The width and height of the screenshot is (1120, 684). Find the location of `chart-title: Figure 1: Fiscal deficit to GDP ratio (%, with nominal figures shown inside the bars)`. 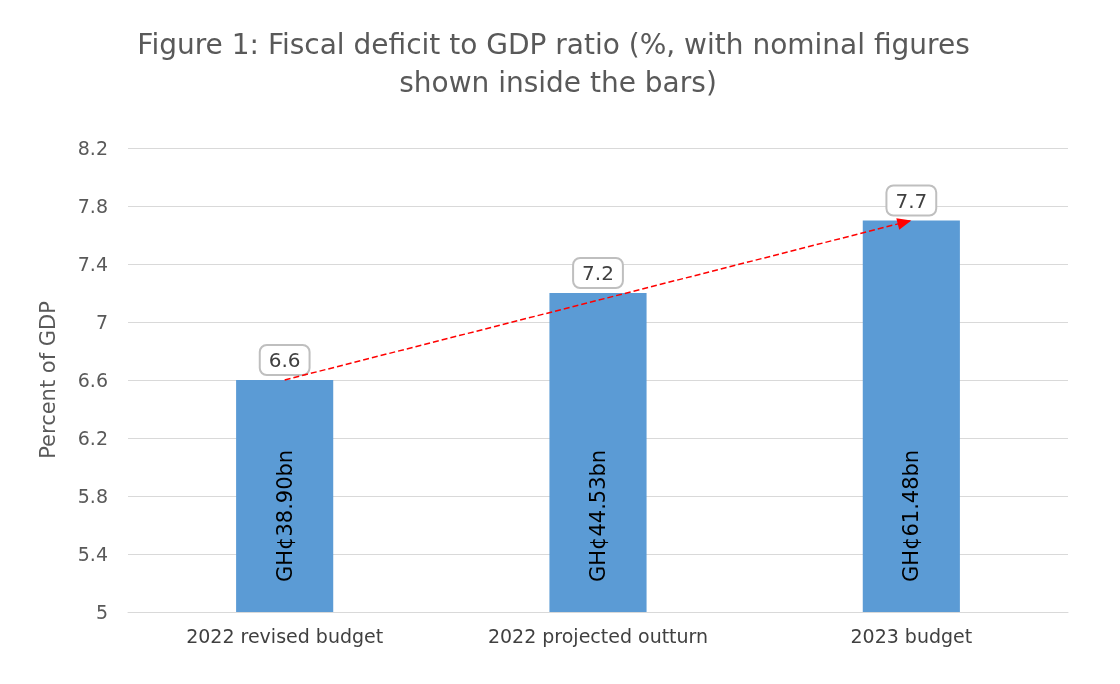

chart-title: Figure 1: Fiscal deficit to GDP ratio (%, with nominal figures shown inside the bars) is located at coordinates (558, 63).